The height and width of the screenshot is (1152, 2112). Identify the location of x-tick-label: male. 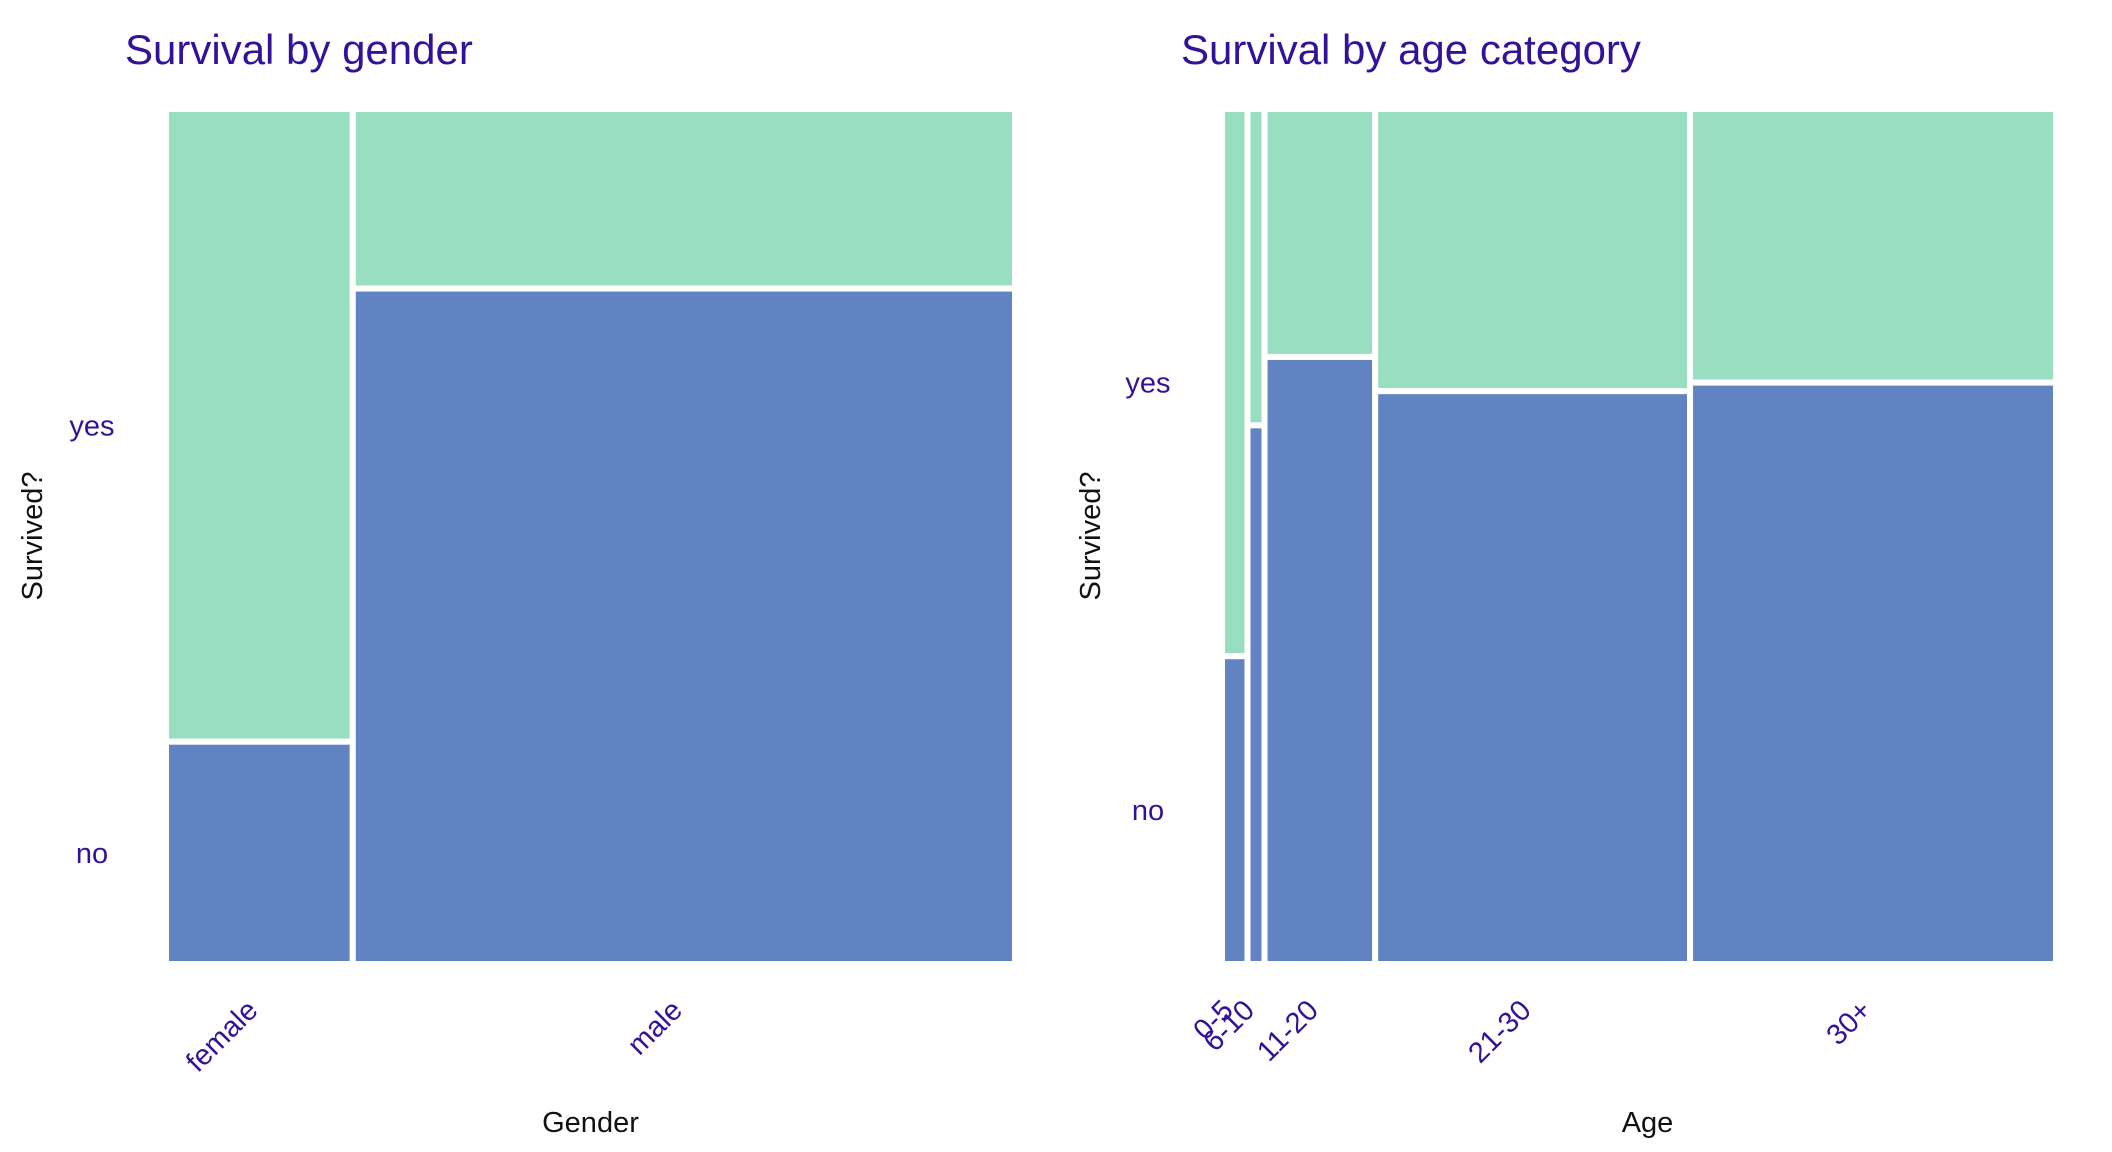
(655, 1027).